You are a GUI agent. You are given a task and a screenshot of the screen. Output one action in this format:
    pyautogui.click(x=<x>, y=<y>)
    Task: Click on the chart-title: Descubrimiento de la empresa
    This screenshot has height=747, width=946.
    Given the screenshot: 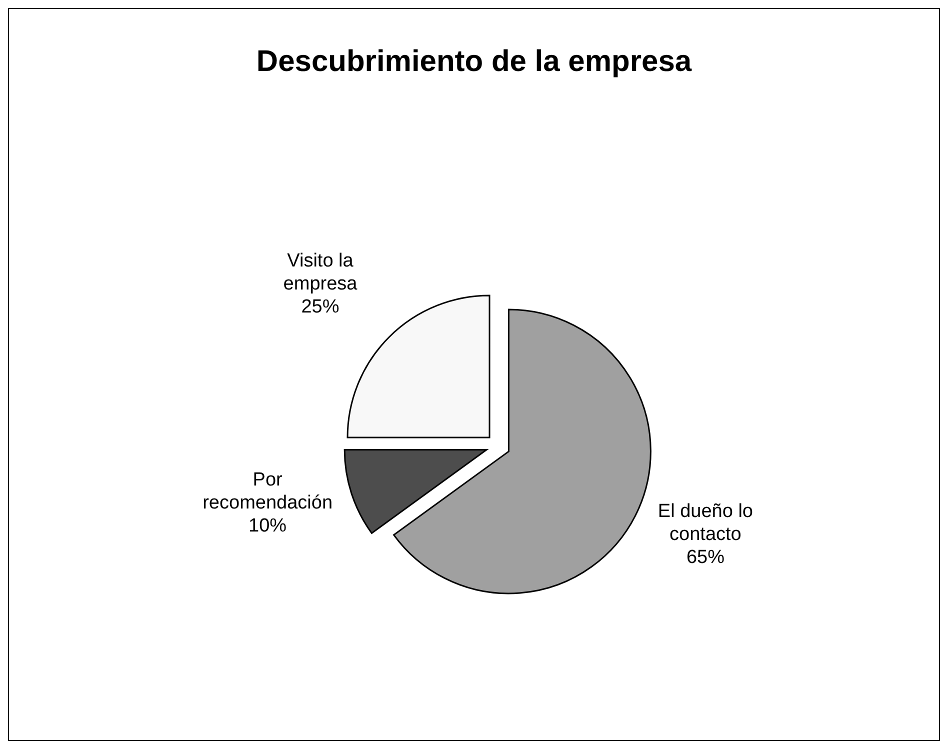 What is the action you would take?
    pyautogui.click(x=474, y=62)
    